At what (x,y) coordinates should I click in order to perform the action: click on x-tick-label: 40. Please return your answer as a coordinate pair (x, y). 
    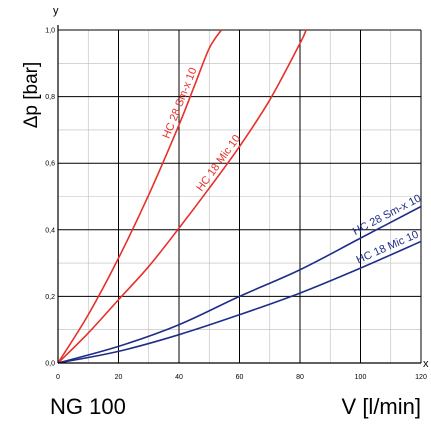
    Looking at the image, I should click on (179, 377).